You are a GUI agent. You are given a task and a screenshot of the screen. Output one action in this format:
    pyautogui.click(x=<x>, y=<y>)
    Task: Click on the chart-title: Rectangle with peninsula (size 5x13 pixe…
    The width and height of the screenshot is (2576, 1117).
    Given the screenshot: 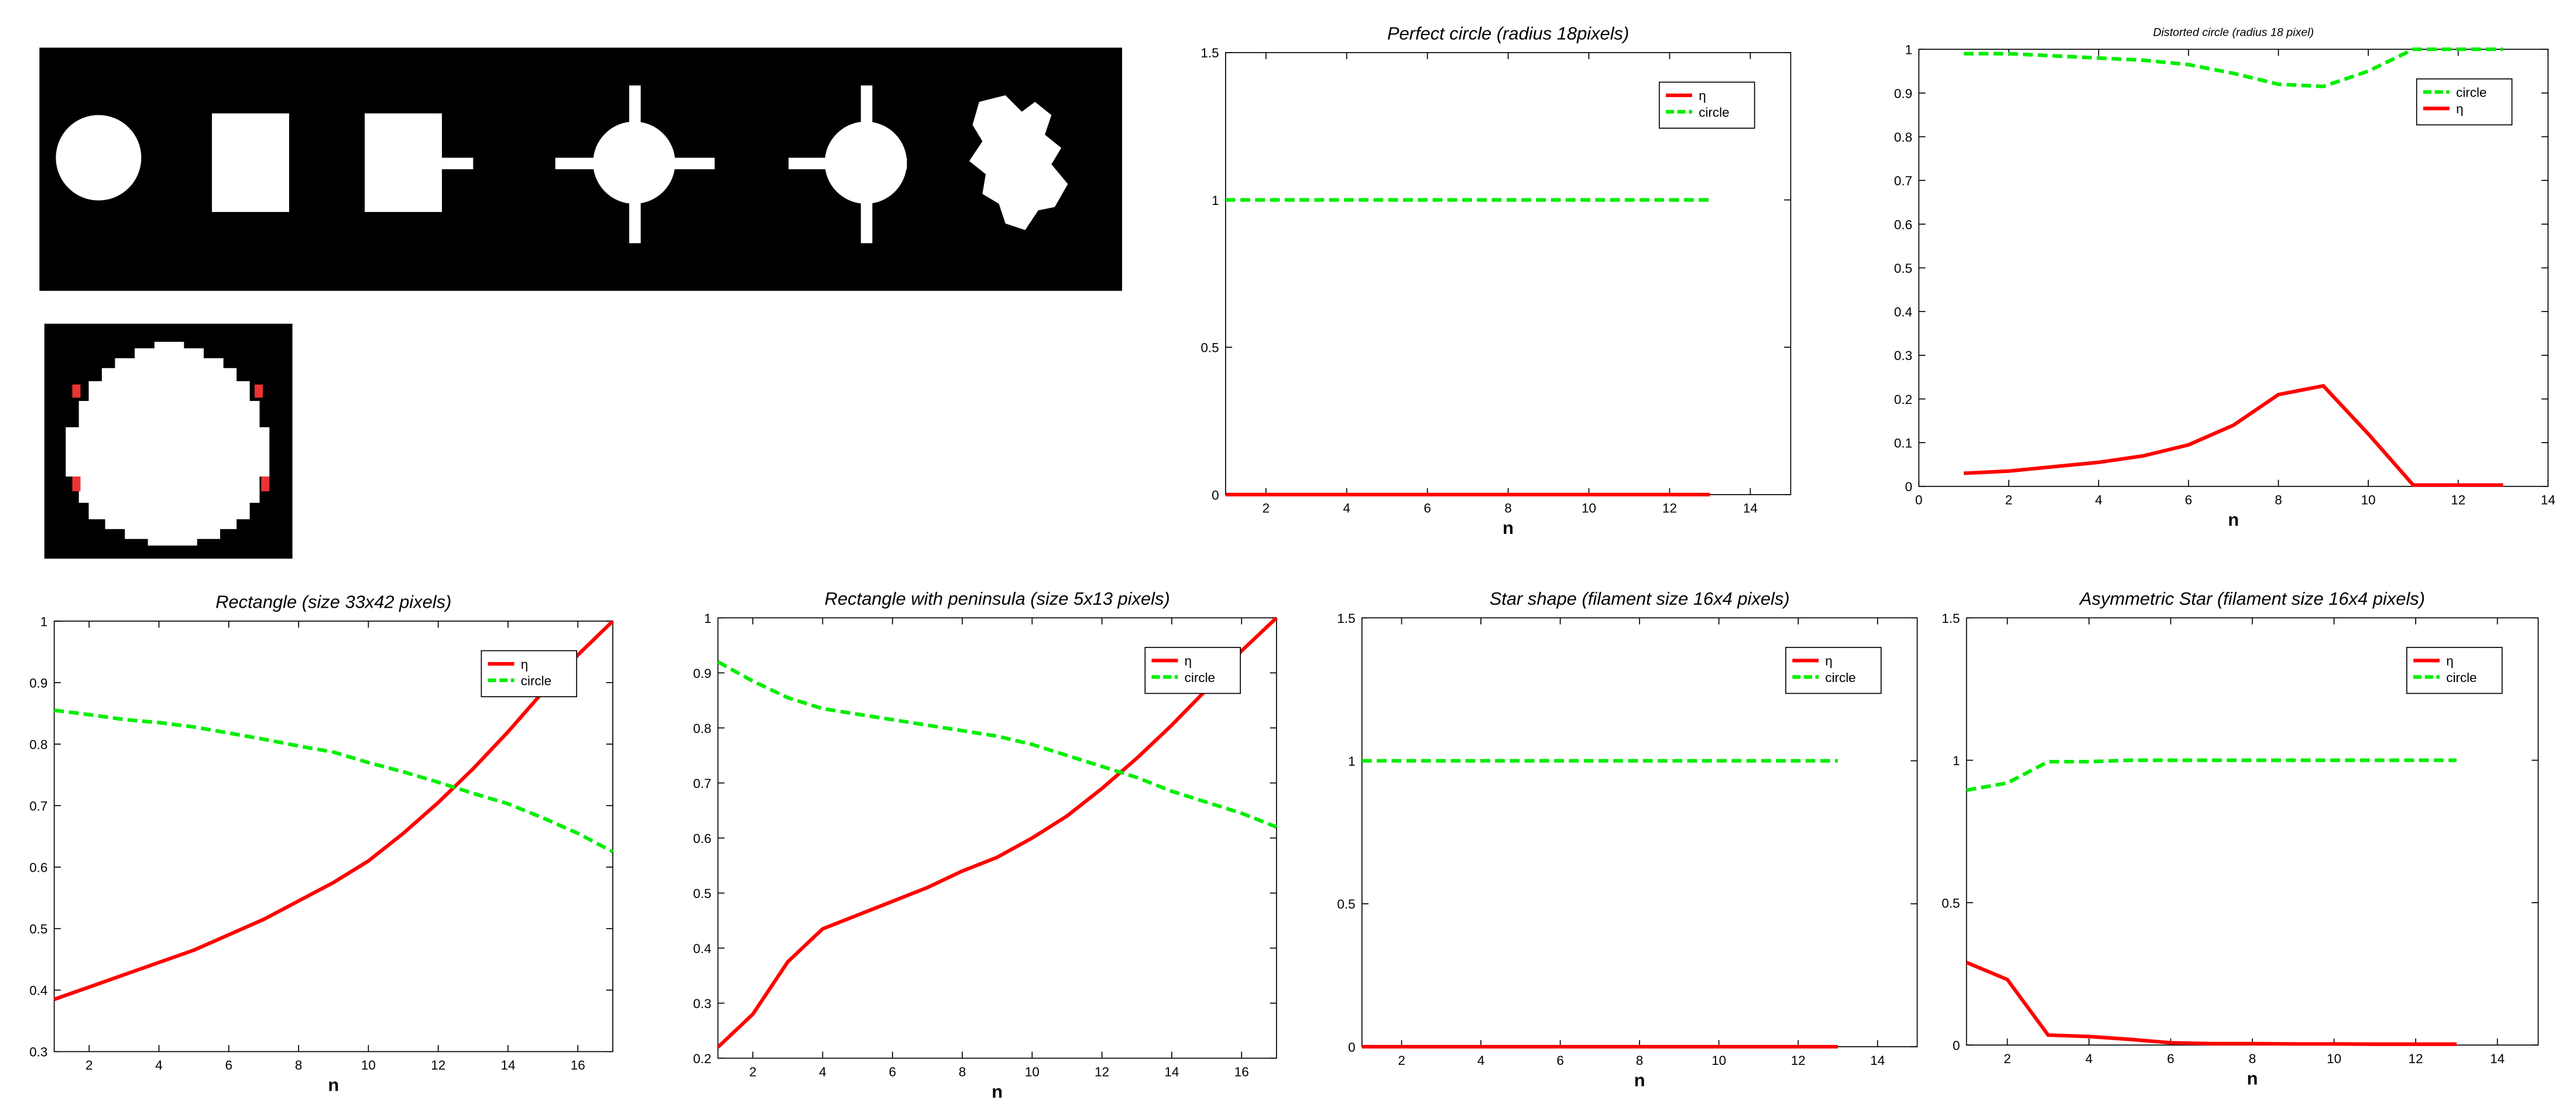 What is the action you would take?
    pyautogui.click(x=998, y=598)
    